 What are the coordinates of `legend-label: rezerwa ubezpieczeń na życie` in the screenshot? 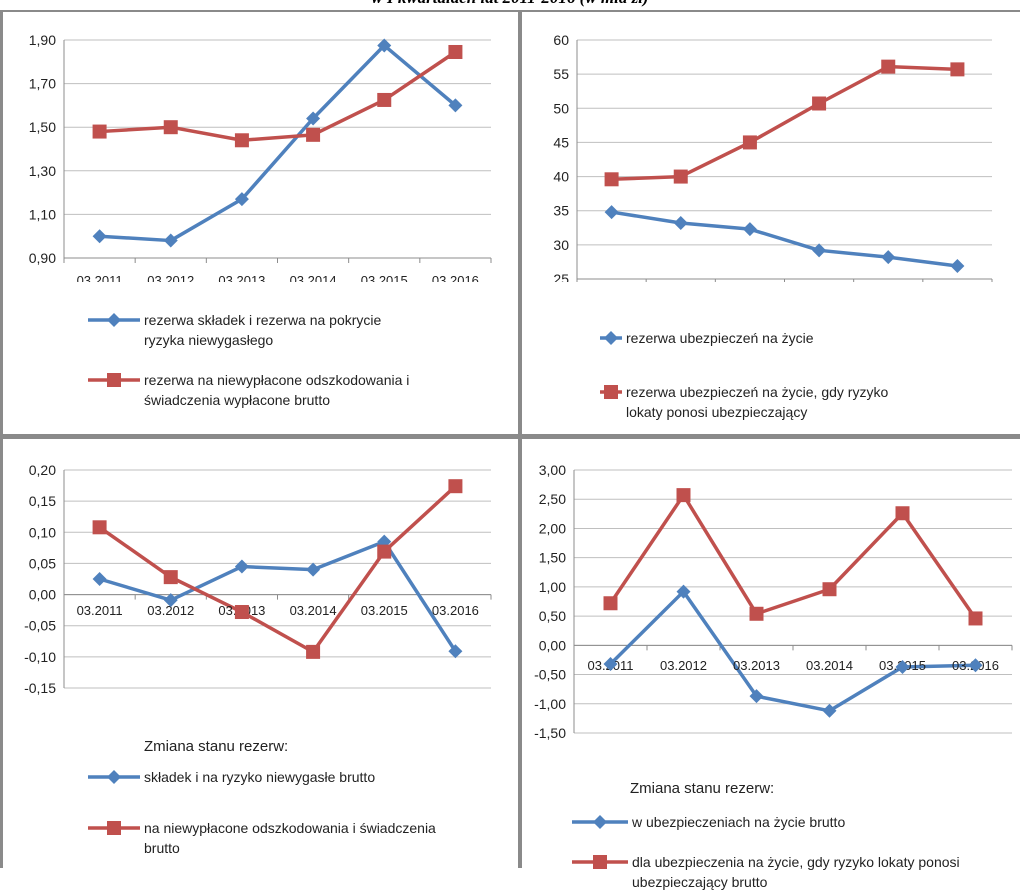 It's located at (720, 338).